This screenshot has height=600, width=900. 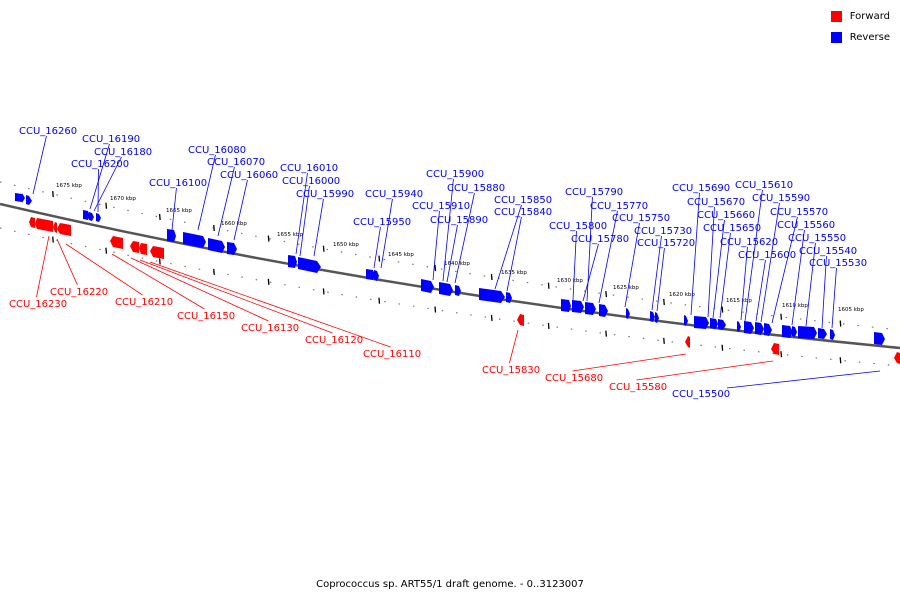 I want to click on gene-label: CCU_15800, so click(x=578, y=226).